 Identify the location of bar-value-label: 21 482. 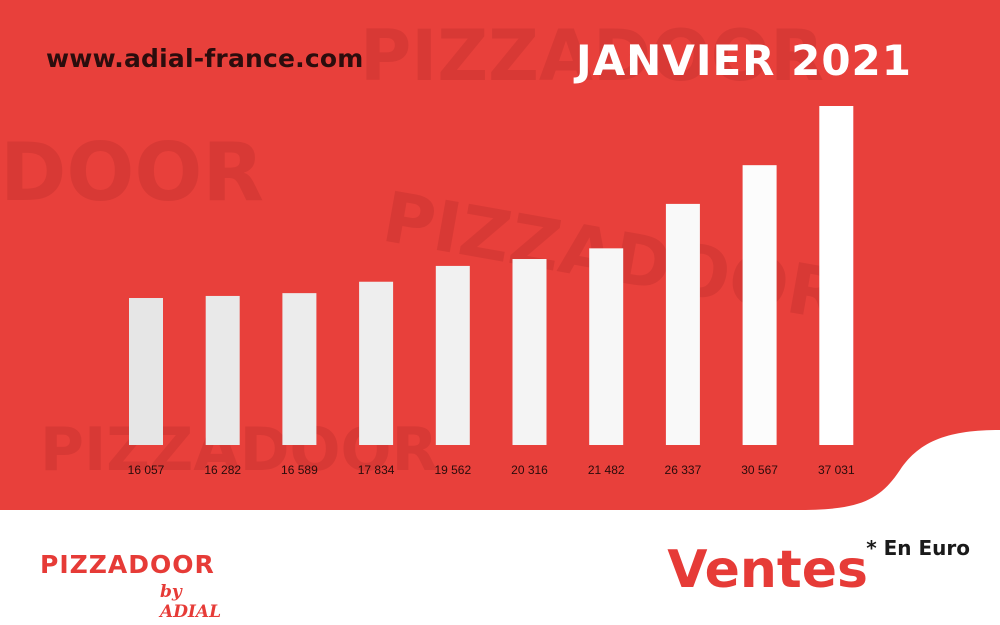
(606, 470).